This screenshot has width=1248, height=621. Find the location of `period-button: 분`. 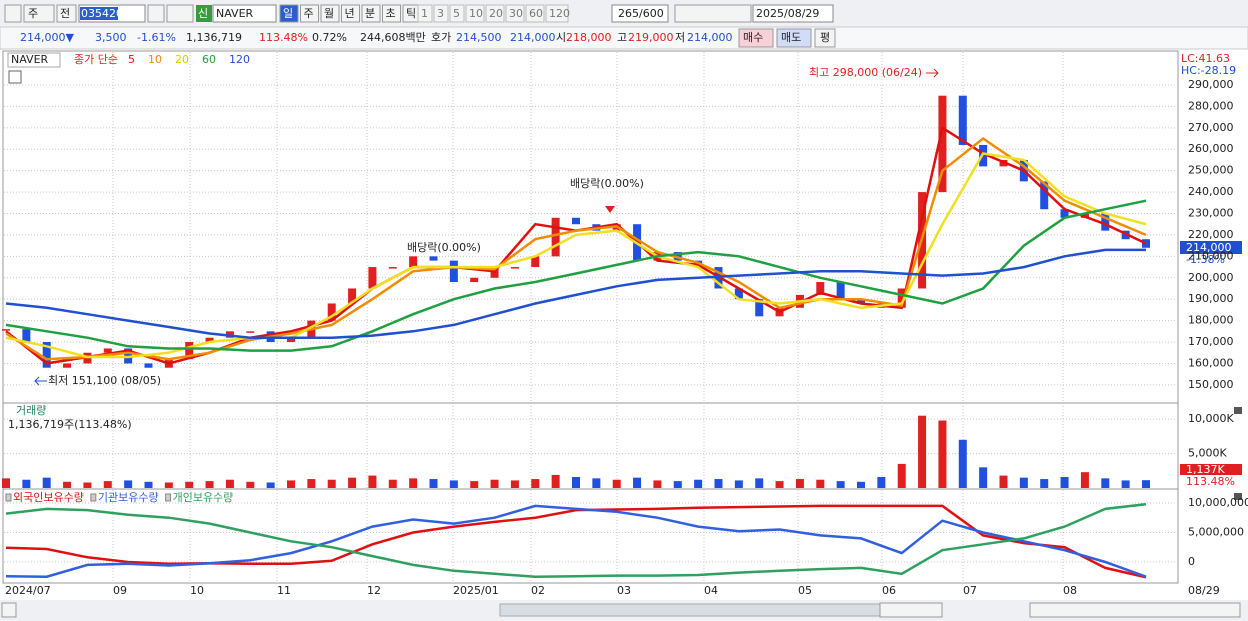

period-button: 분 is located at coordinates (370, 13).